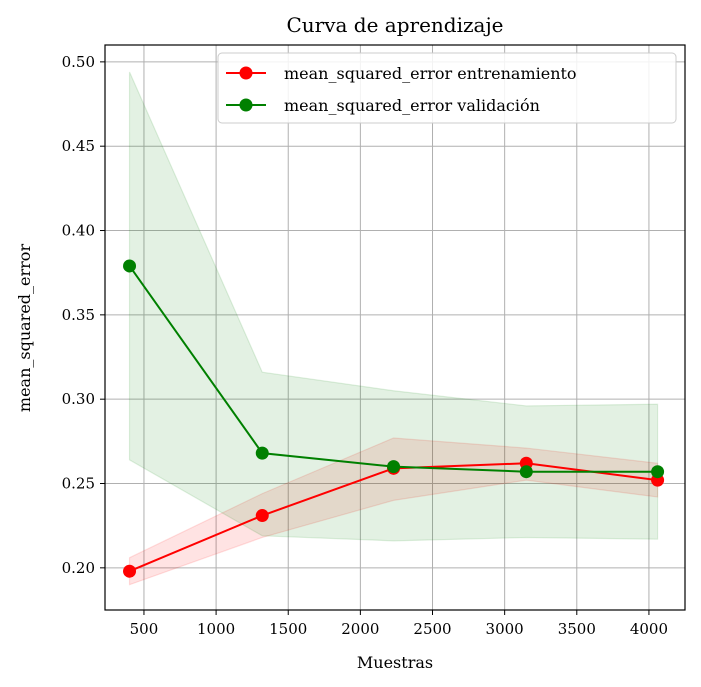 This screenshot has width=701, height=687. What do you see at coordinates (288, 629) in the screenshot?
I see `x-tick-label: 1500` at bounding box center [288, 629].